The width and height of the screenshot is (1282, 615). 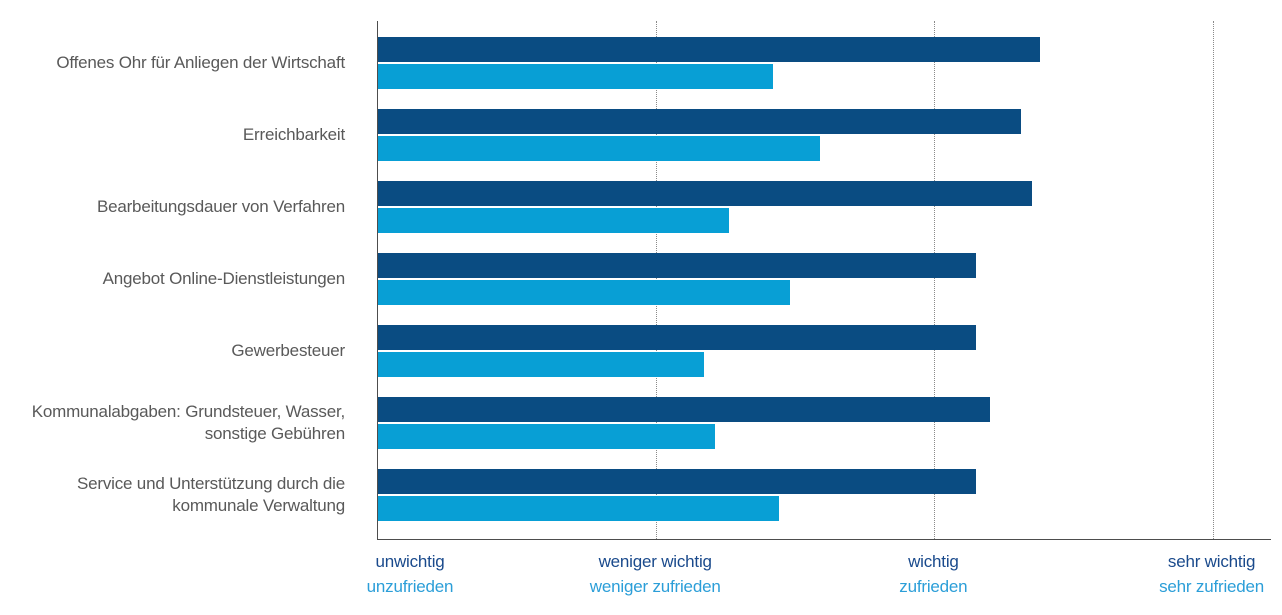 I want to click on category-label: Gewerbesteuer, so click(x=288, y=350).